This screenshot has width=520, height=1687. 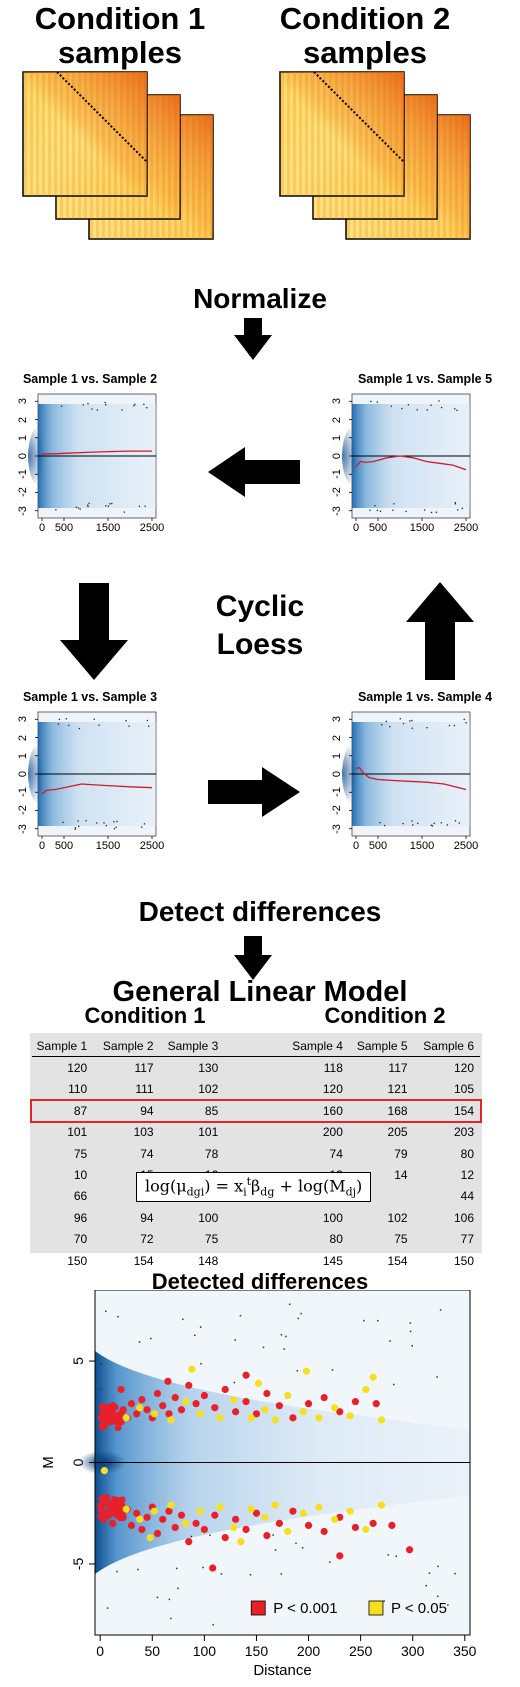 I want to click on condition1-header: Condition 1 samples, so click(x=120, y=35).